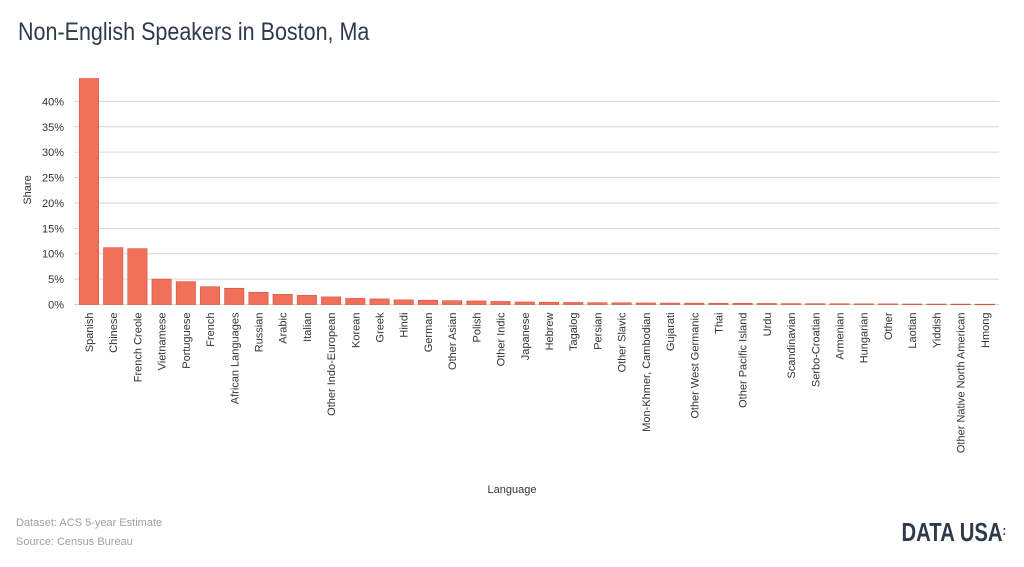 This screenshot has height=567, width=1024. I want to click on x-tick-label-10: Other Indo-European, so click(332, 364).